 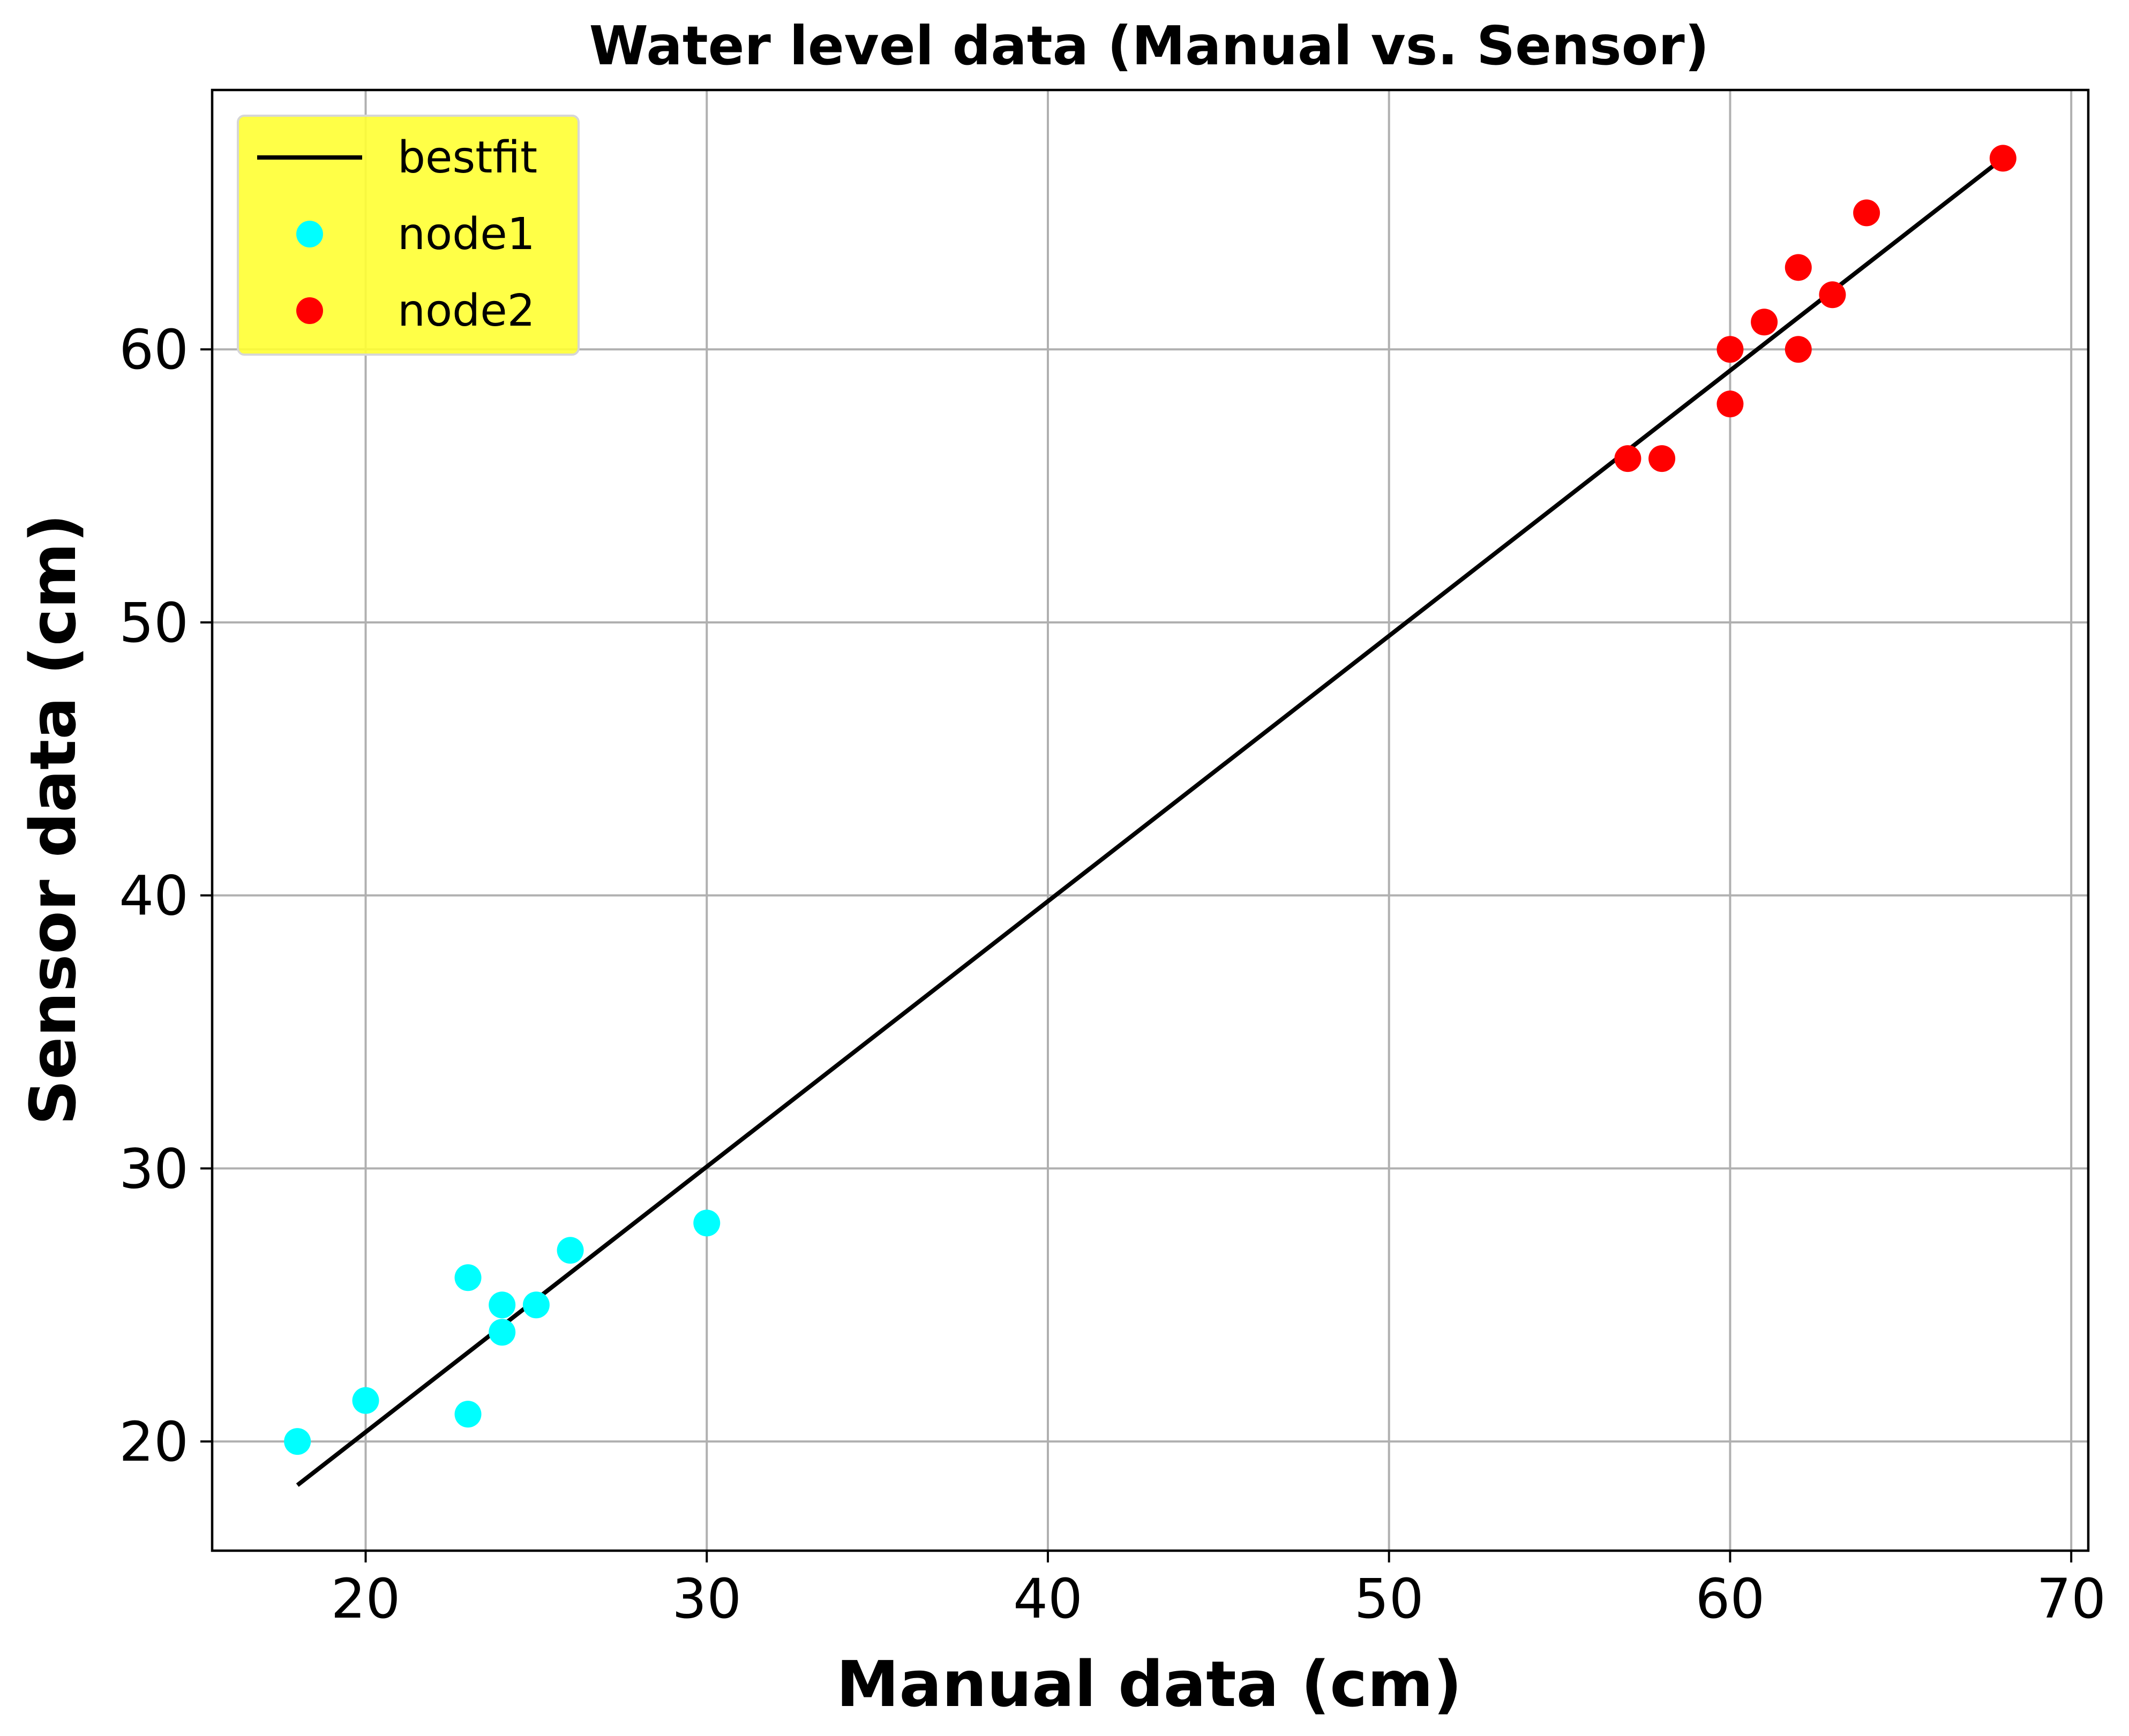 I want to click on legend-label-node2: node2, so click(x=466, y=310).